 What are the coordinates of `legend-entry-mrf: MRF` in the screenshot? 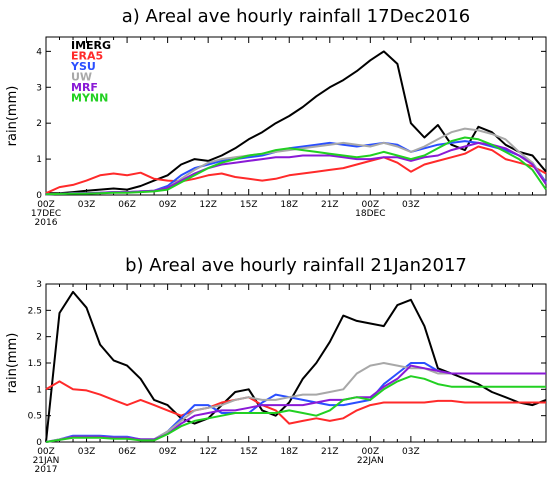 It's located at (84, 87).